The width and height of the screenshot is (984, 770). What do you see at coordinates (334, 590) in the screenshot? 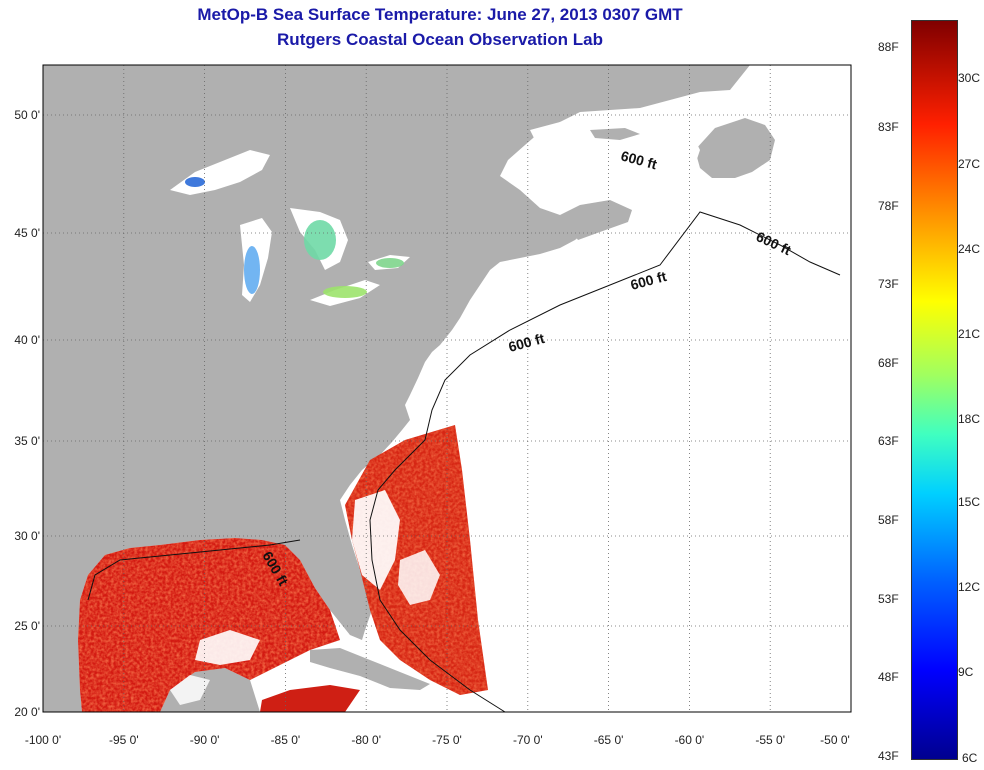
I see `land-florida` at bounding box center [334, 590].